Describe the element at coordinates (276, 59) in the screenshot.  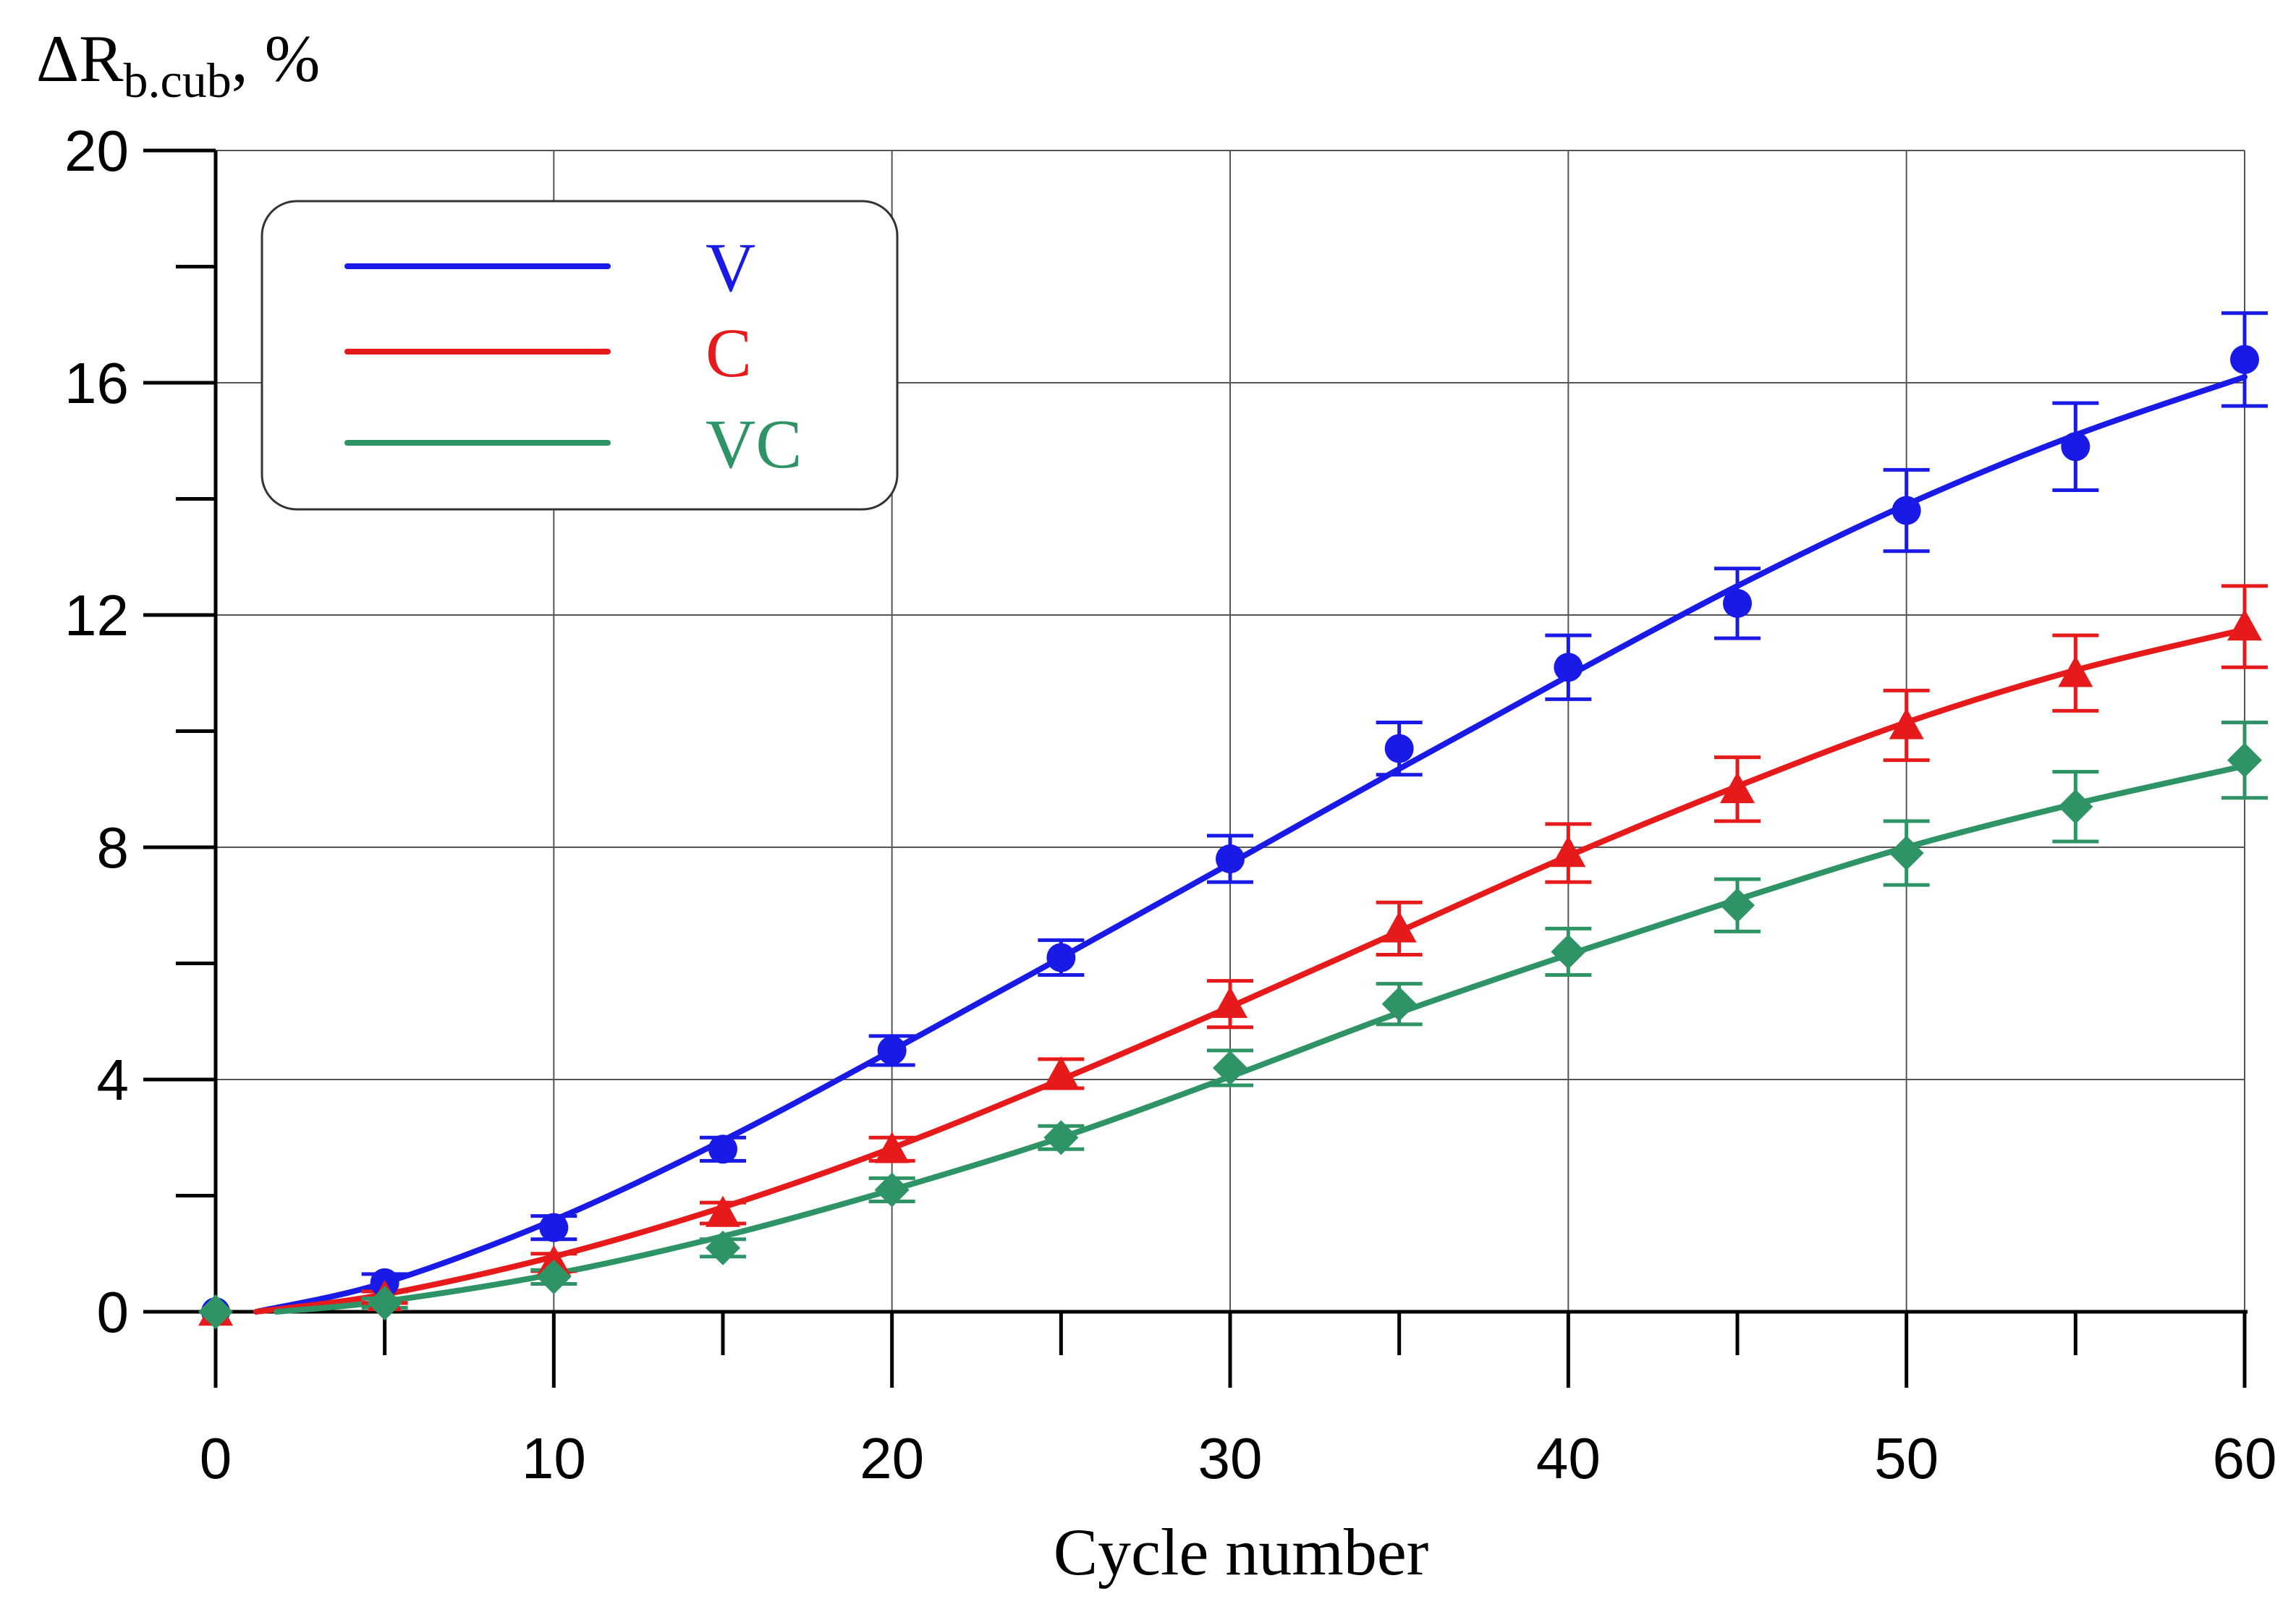
I see `y-axis-title-suffix: , %` at that location.